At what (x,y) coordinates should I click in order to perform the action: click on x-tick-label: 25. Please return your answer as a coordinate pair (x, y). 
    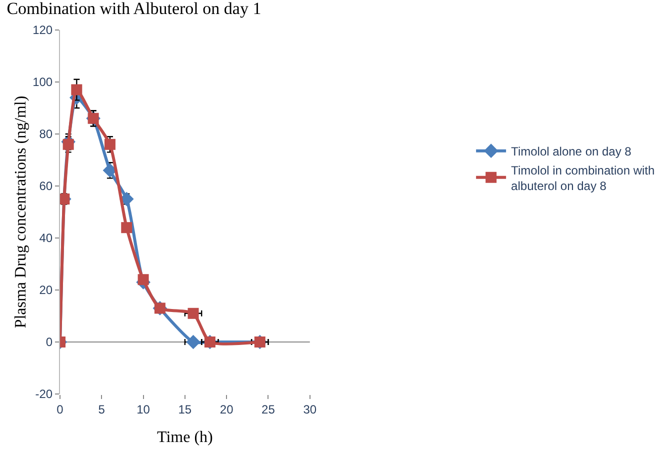
    Looking at the image, I should click on (269, 409).